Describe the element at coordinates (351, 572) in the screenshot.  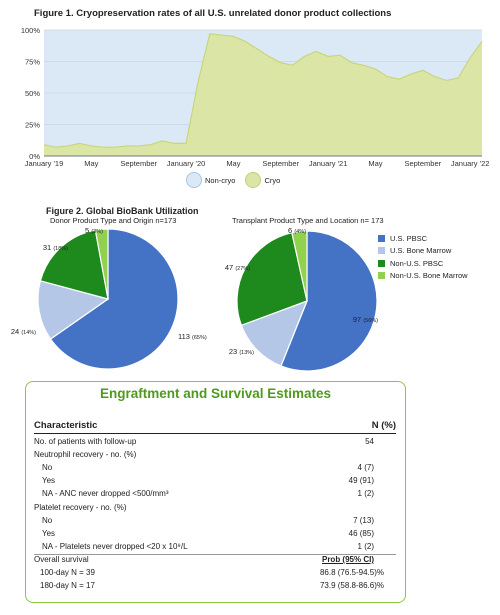
I see `row-value: 86.8 (76.5-94.5)%` at that location.